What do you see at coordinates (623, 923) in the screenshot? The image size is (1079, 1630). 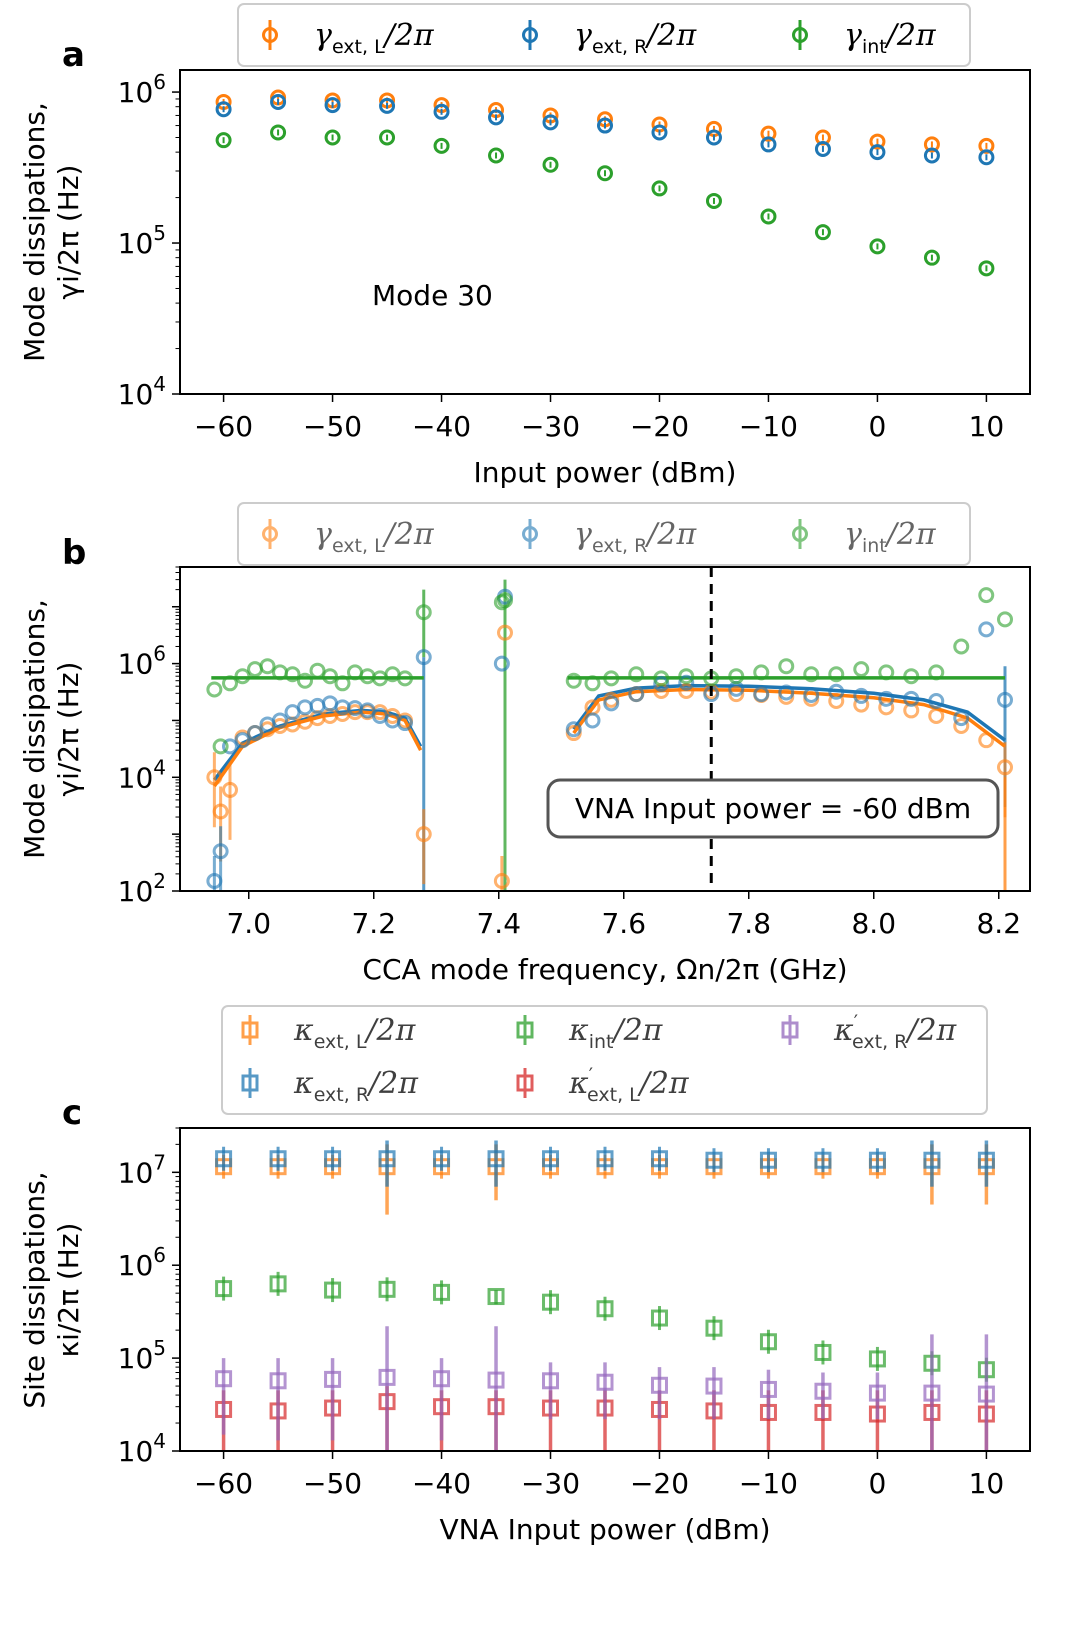 I see `x-tick-label: 7.6` at bounding box center [623, 923].